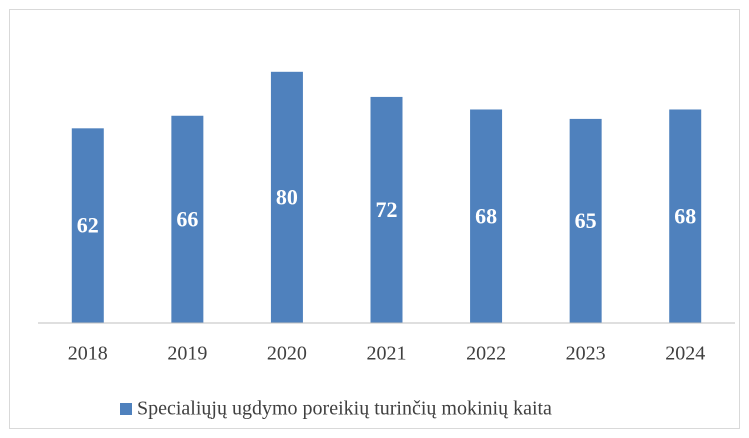 The height and width of the screenshot is (438, 749). Describe the element at coordinates (586, 354) in the screenshot. I see `x-tick-label: 2023` at that location.